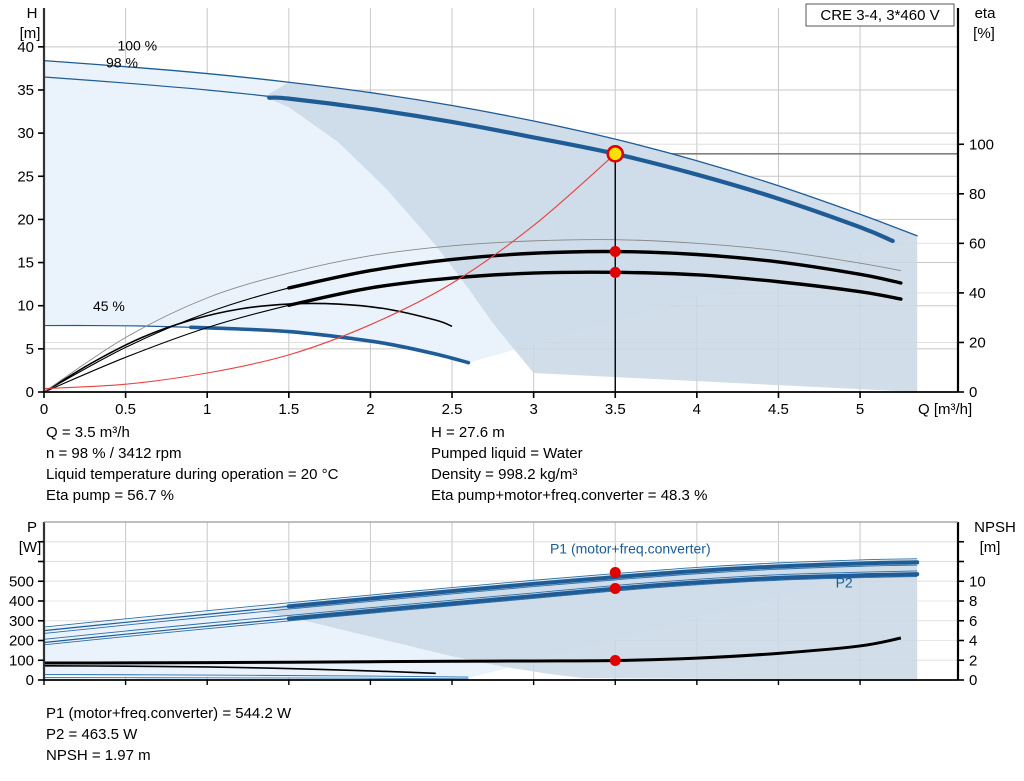 This screenshot has width=1024, height=781. I want to click on chart-text: 200, so click(21, 641).